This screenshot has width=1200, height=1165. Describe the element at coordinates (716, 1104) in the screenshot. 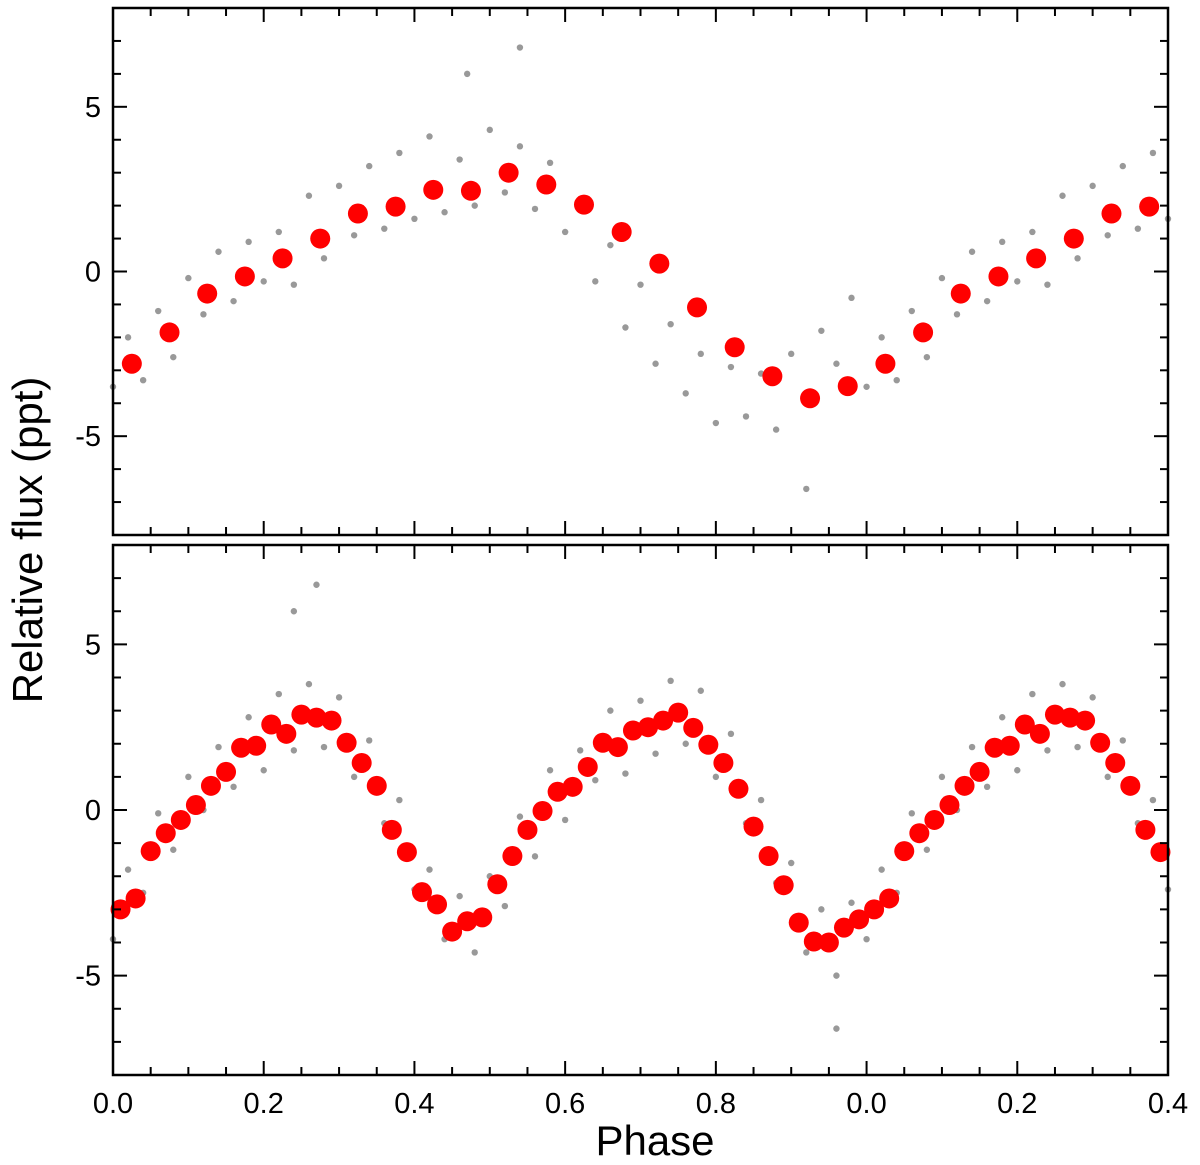

I see `x-tick-label: 0.8` at that location.